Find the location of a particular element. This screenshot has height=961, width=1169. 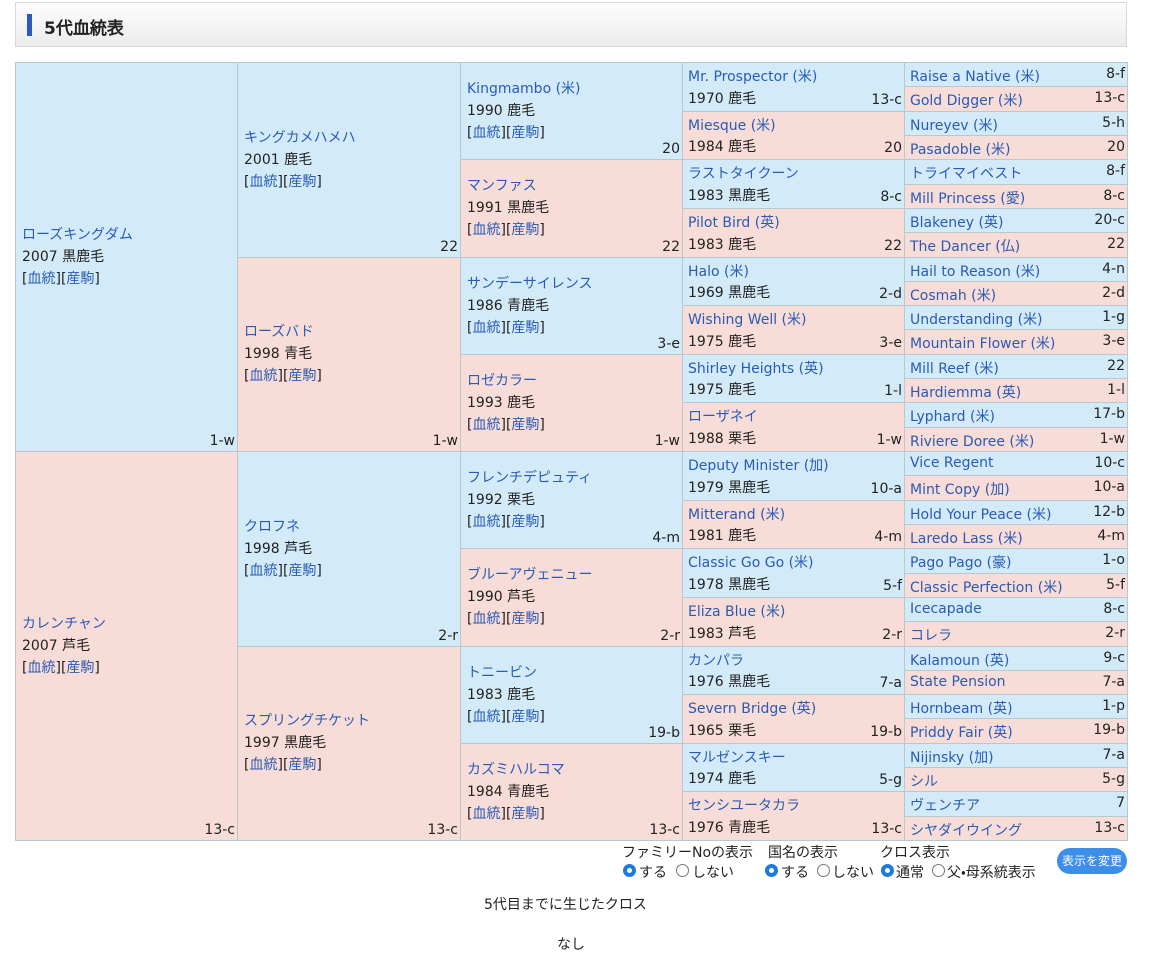

horse-name: ロゼカラー is located at coordinates (502, 380).